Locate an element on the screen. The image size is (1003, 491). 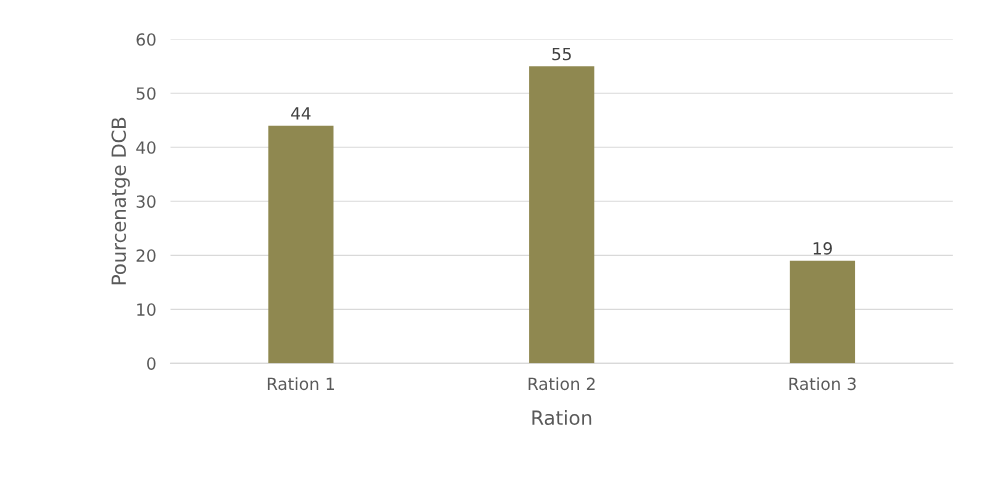
data-label: 55 is located at coordinates (561, 54).